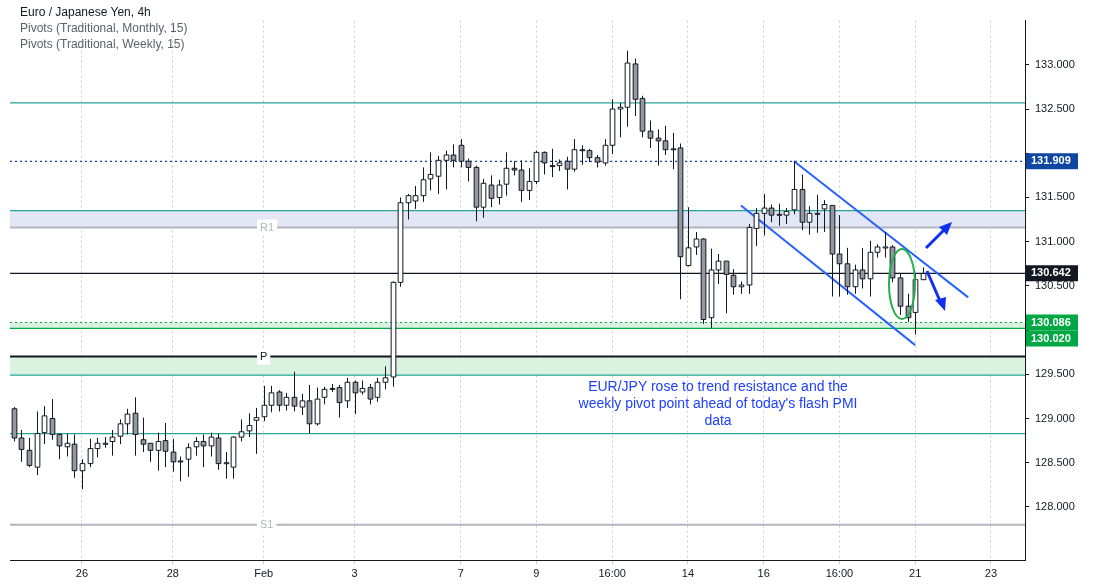 The width and height of the screenshot is (1093, 586). Describe the element at coordinates (267, 226) in the screenshot. I see `ref-line-label: R1` at that location.